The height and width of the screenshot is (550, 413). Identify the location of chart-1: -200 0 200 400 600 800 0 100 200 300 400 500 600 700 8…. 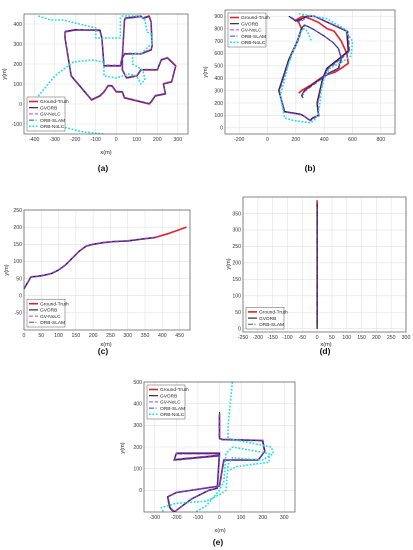
(299, 91).